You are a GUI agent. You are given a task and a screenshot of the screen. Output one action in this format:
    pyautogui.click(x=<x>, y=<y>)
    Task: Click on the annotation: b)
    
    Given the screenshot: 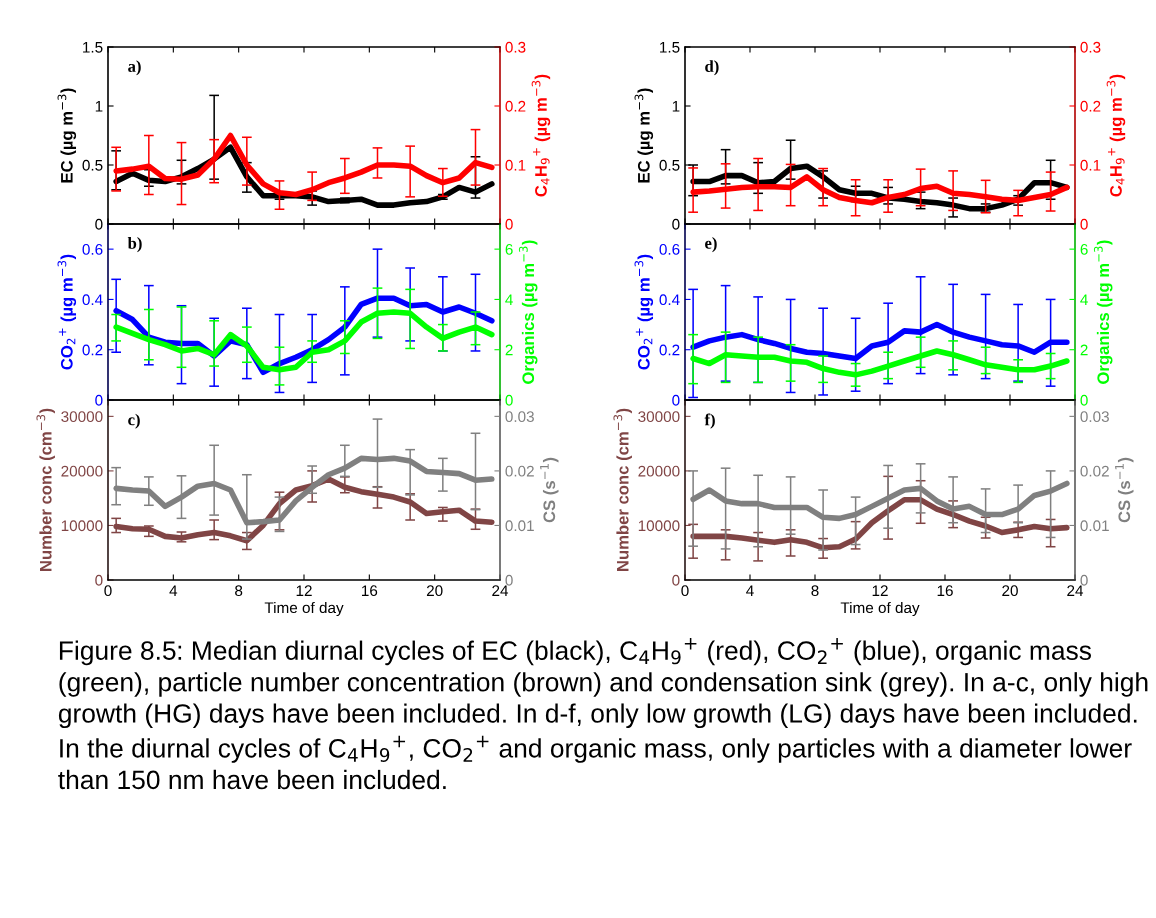 What is the action you would take?
    pyautogui.click(x=134, y=245)
    